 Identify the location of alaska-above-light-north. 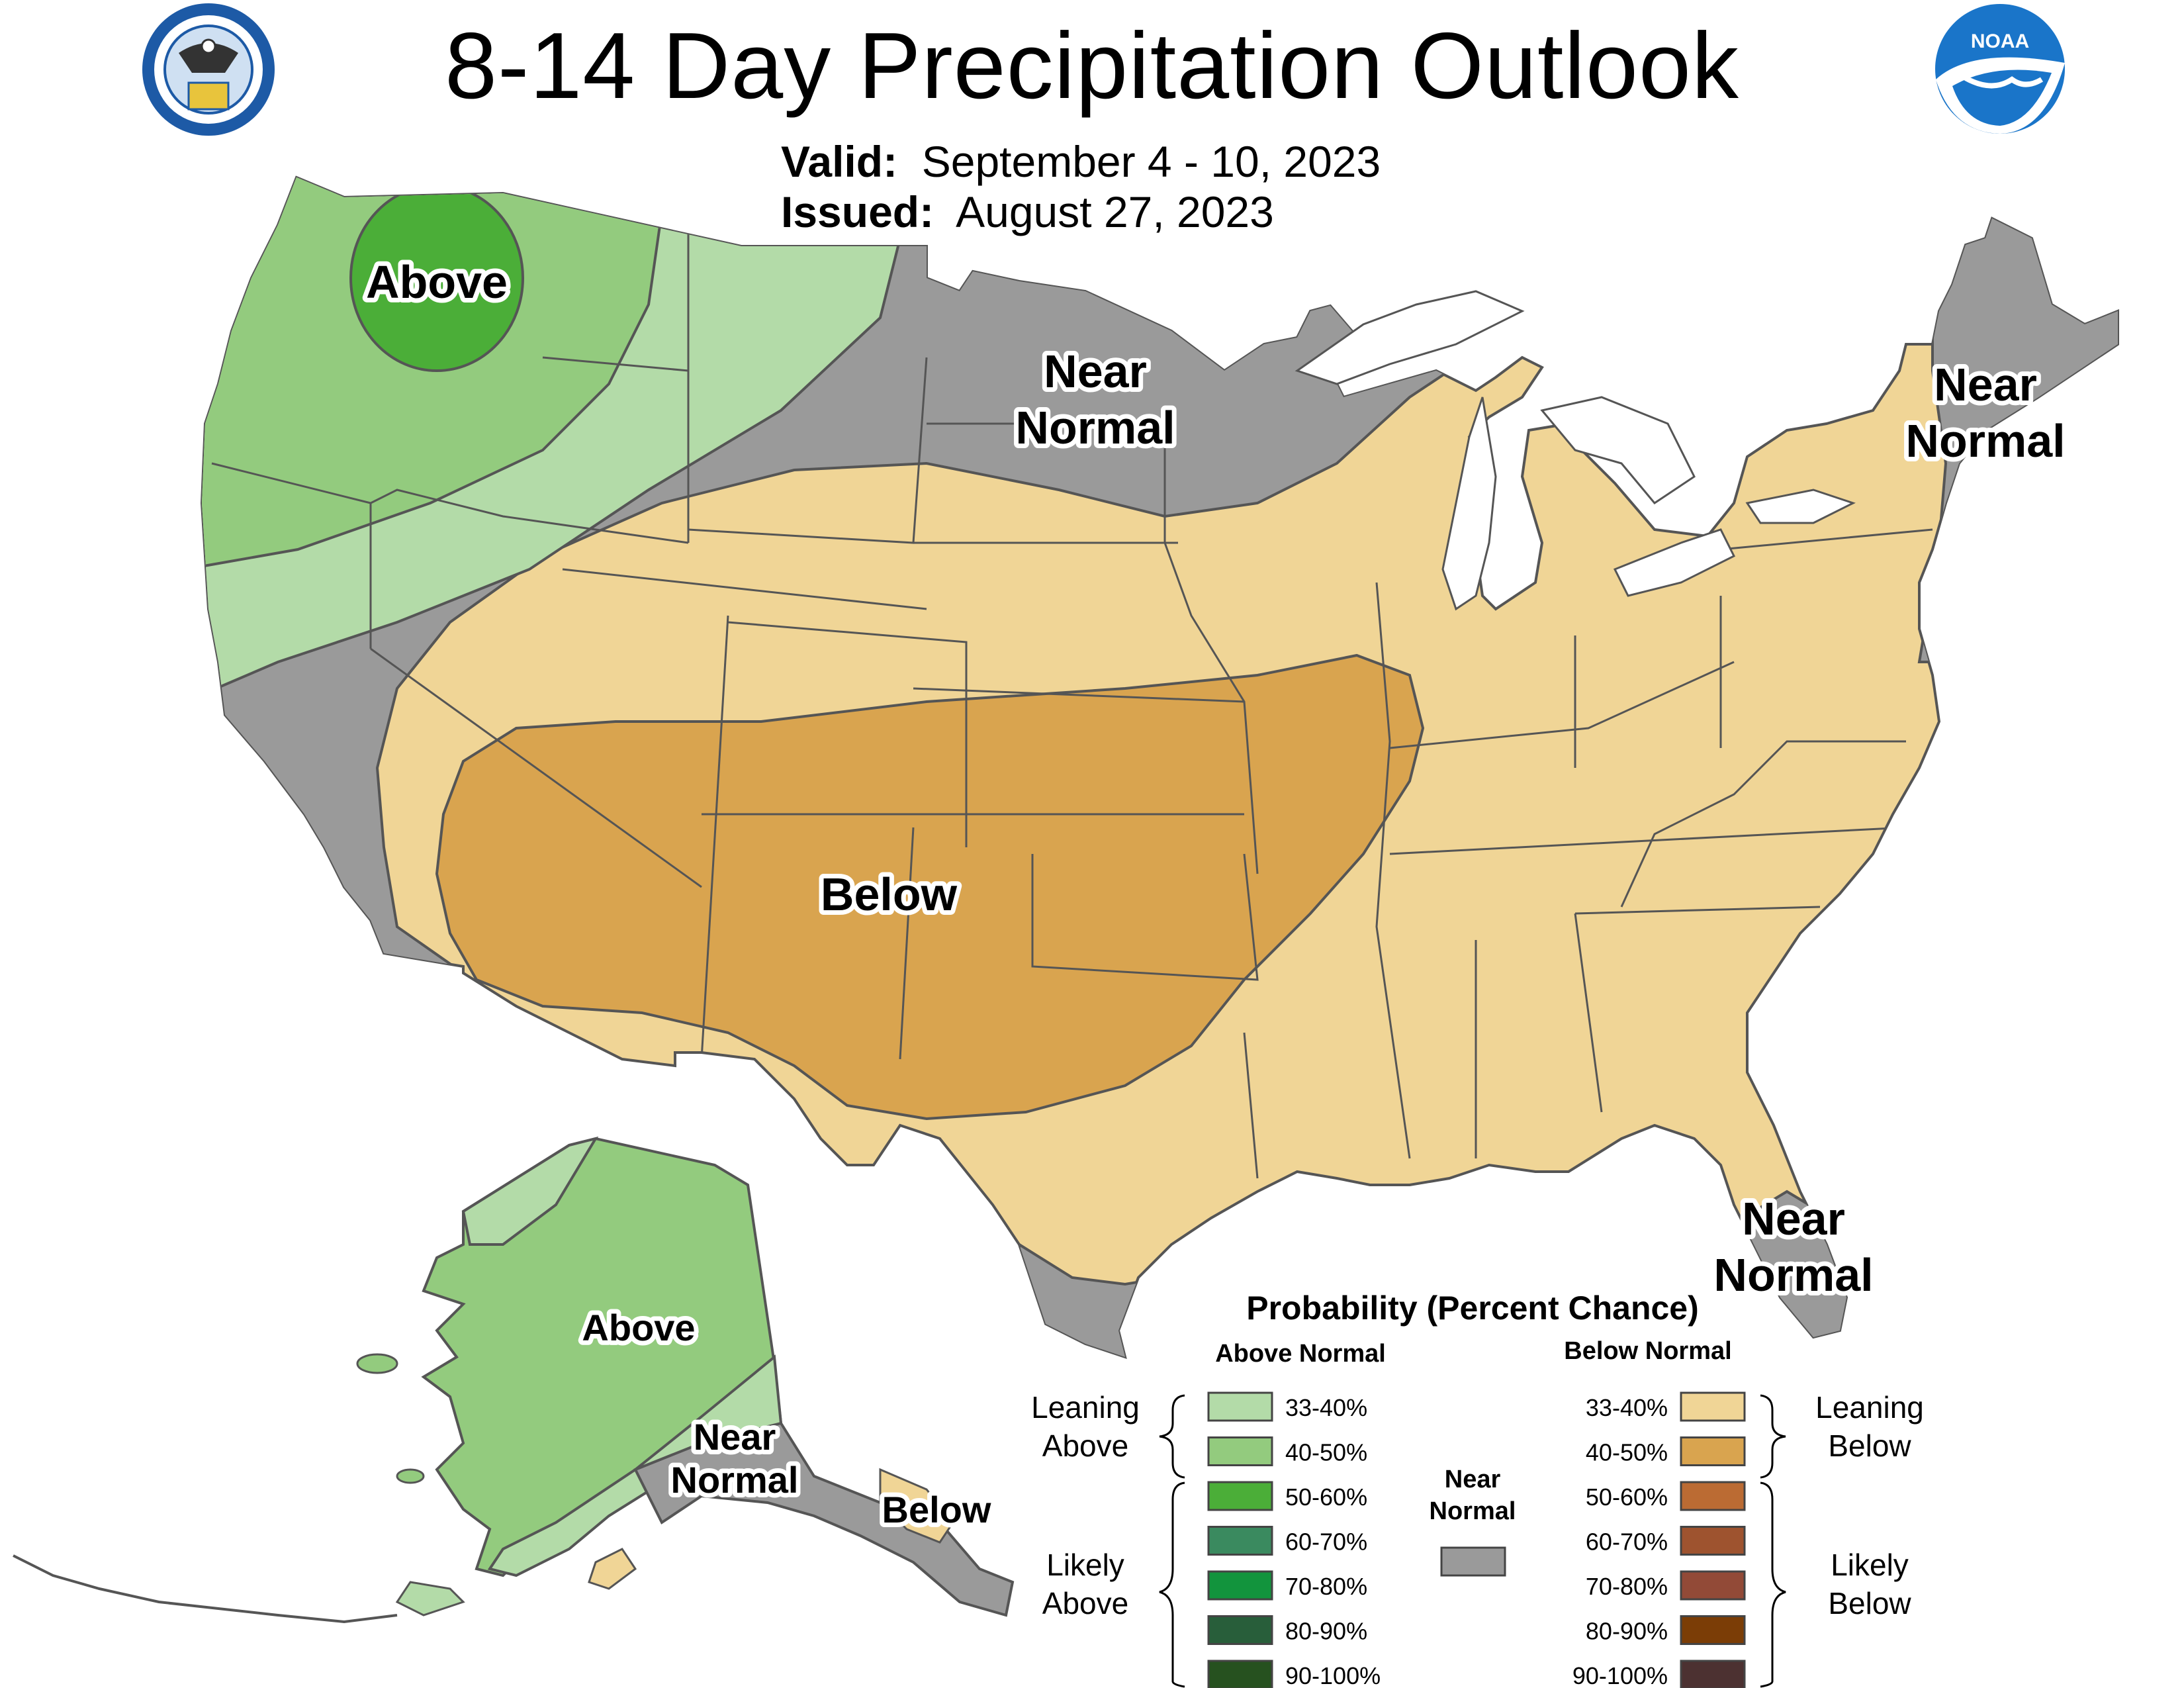
(530, 1191).